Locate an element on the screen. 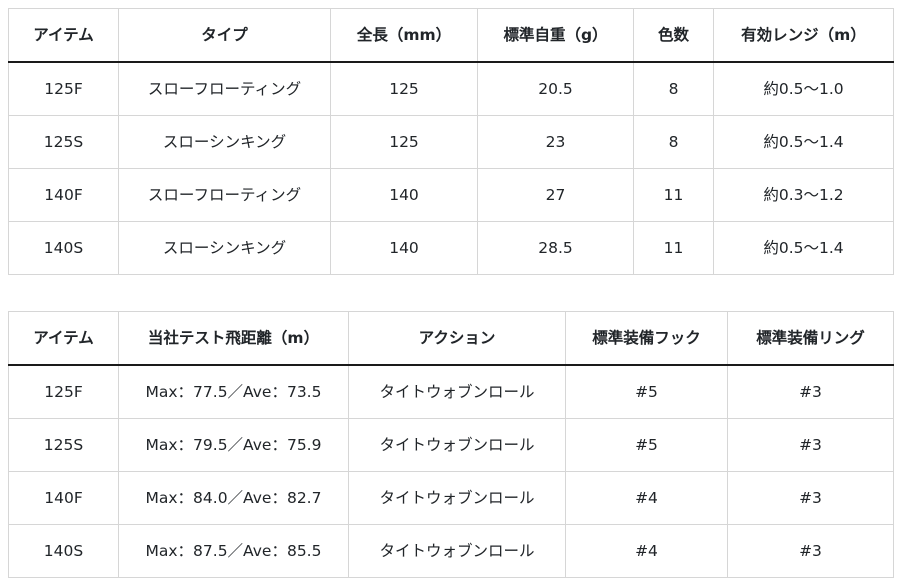  table-row: 125S スローシンキング 125 23 8 約0.5〜1.4 is located at coordinates (451, 142).